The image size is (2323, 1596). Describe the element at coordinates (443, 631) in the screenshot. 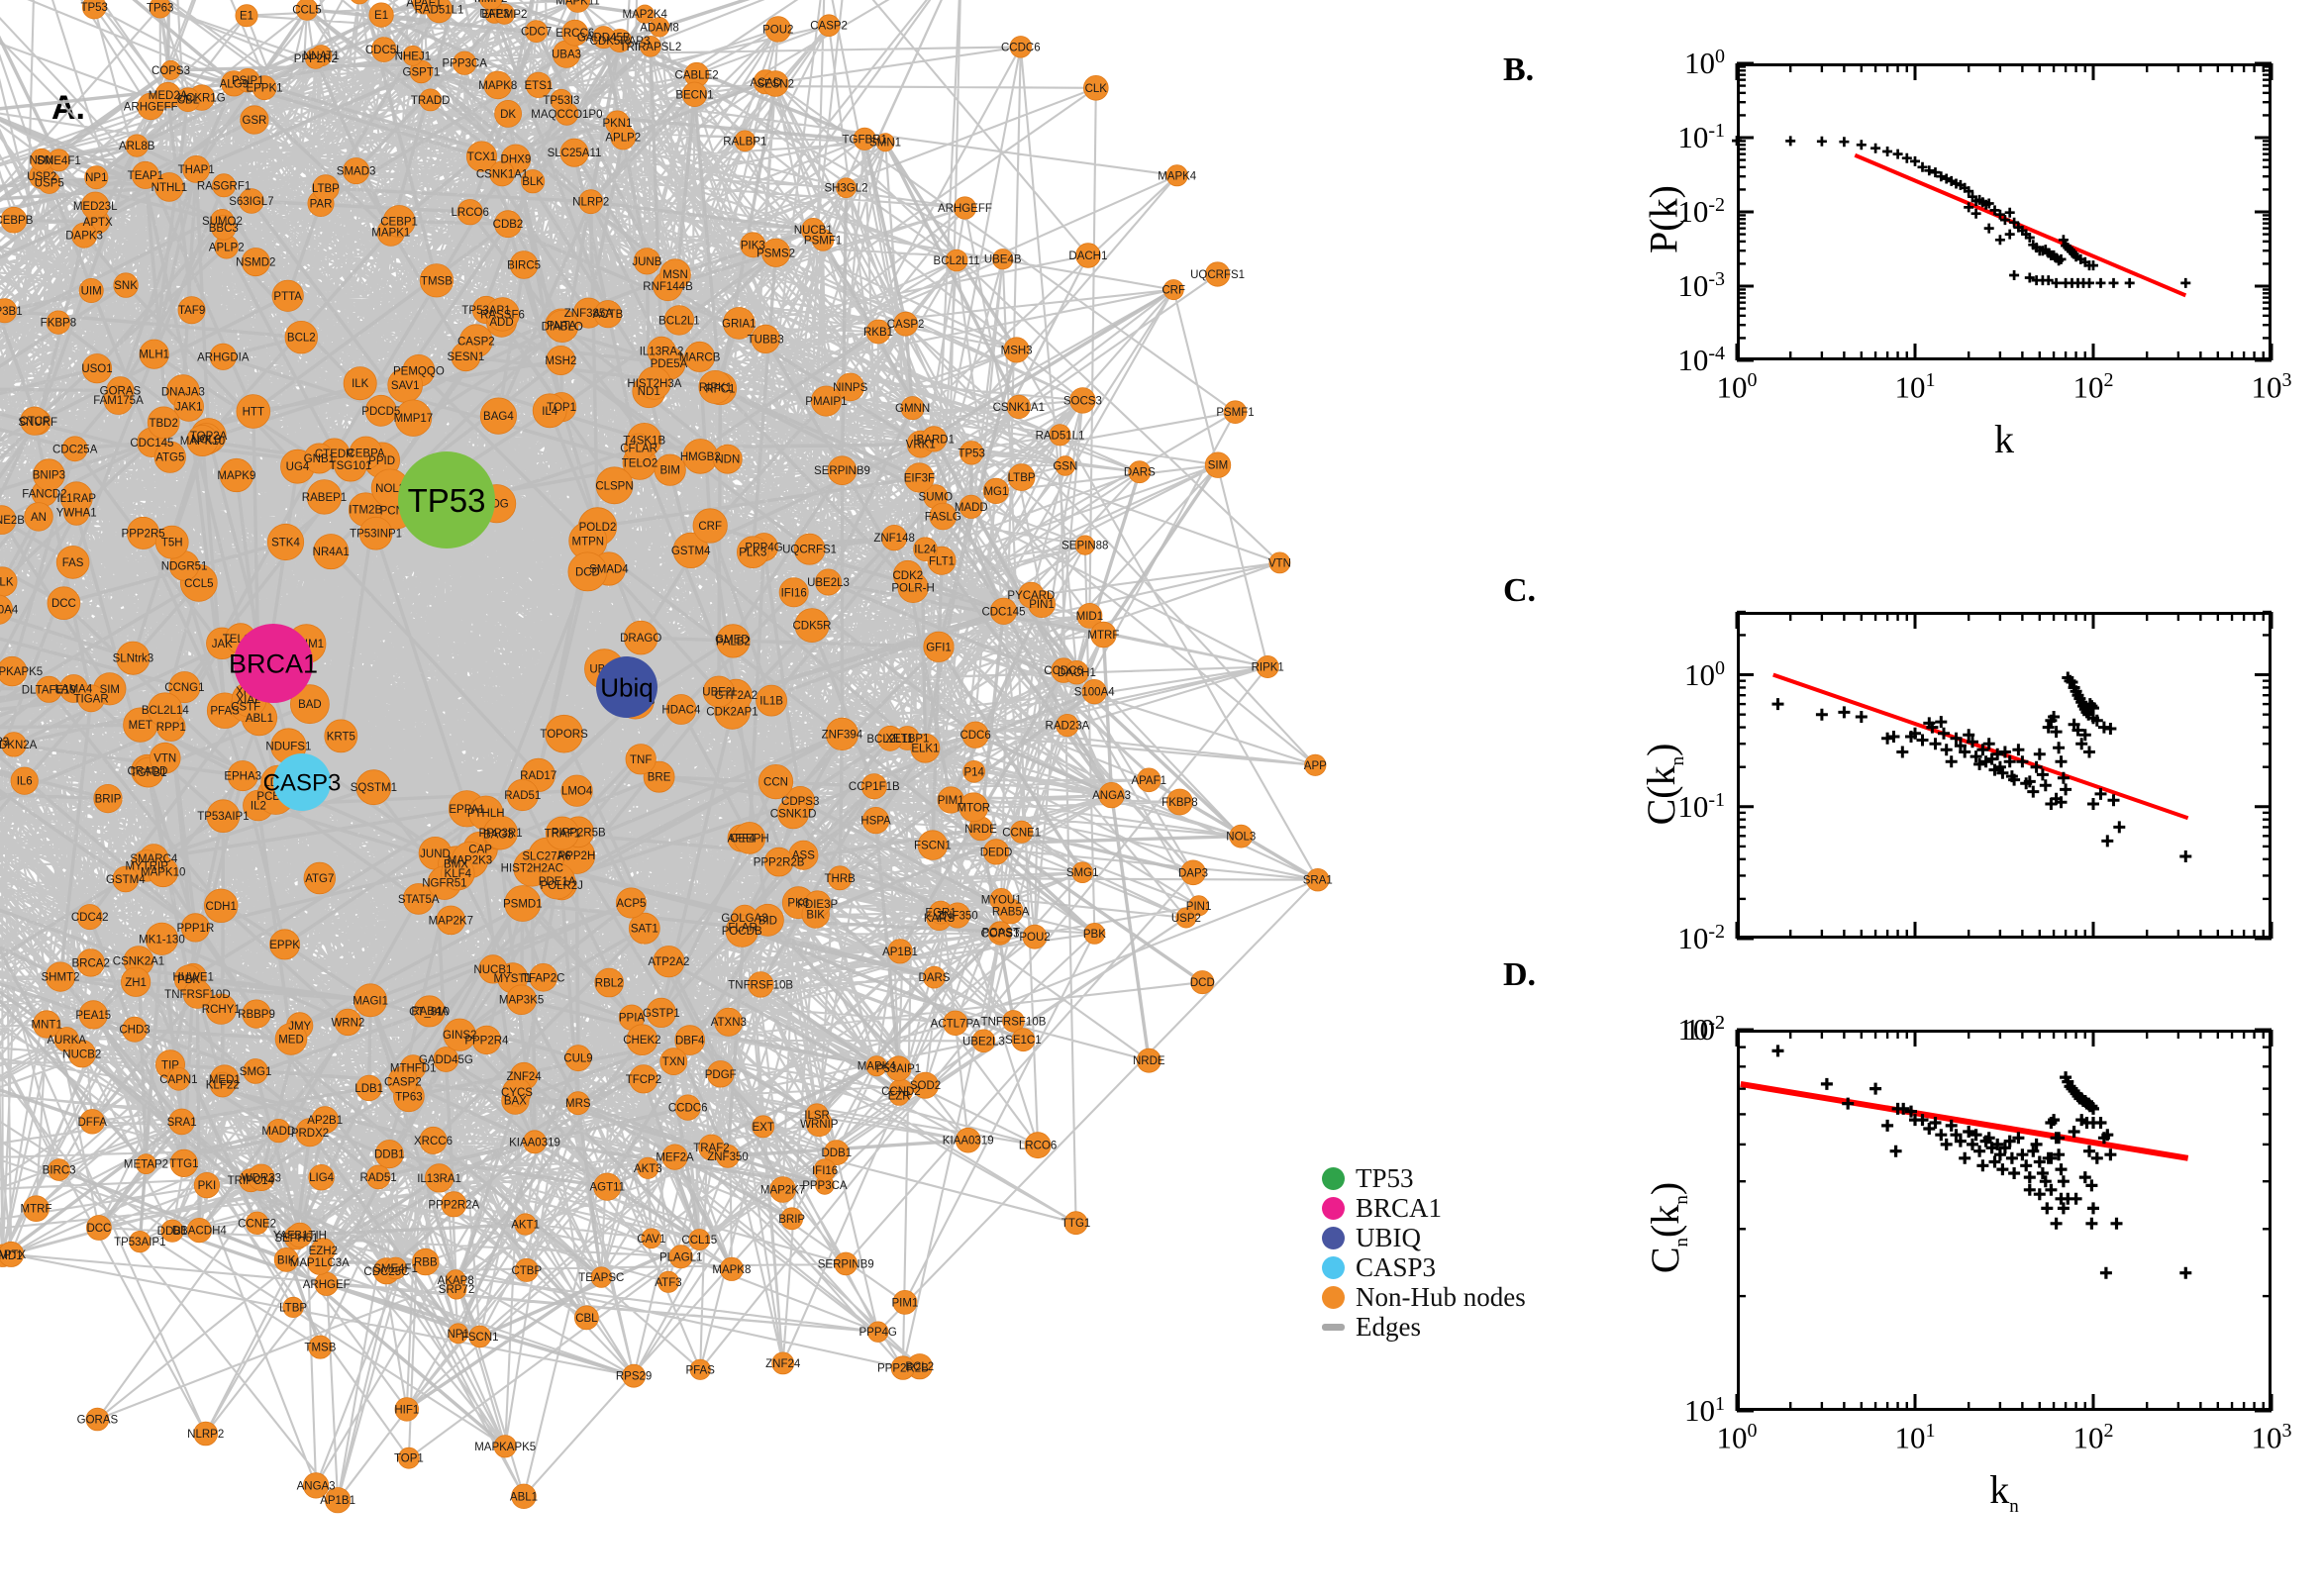

I see `network-hub-nodes: TP53 BRCA1 Ubiq CASP3` at that location.